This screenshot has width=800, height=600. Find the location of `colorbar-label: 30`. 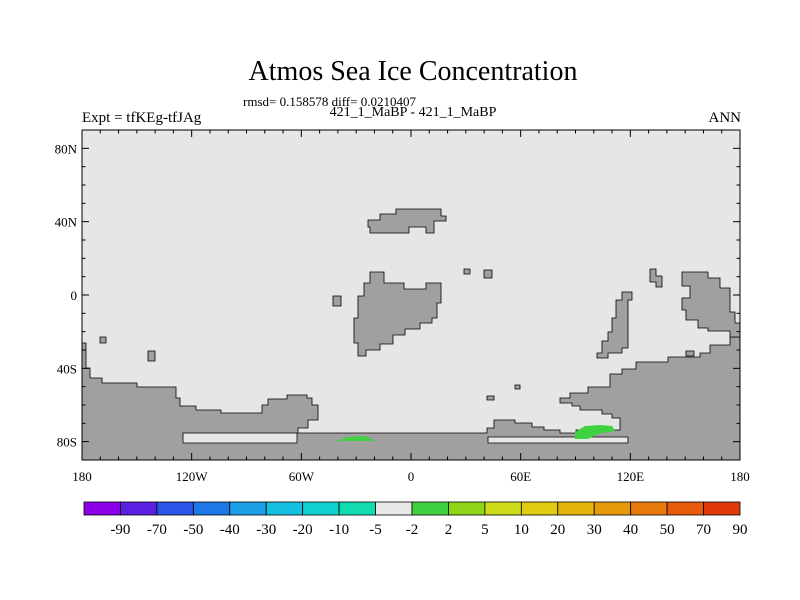

colorbar-label: 30 is located at coordinates (594, 530).